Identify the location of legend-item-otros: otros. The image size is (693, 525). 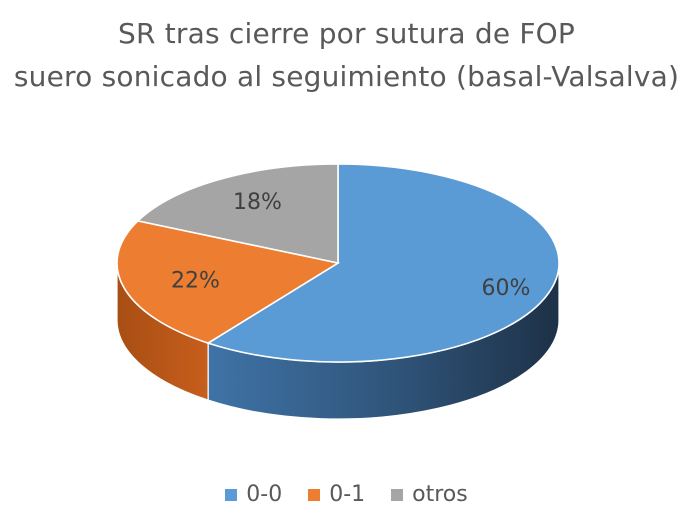
(429, 495).